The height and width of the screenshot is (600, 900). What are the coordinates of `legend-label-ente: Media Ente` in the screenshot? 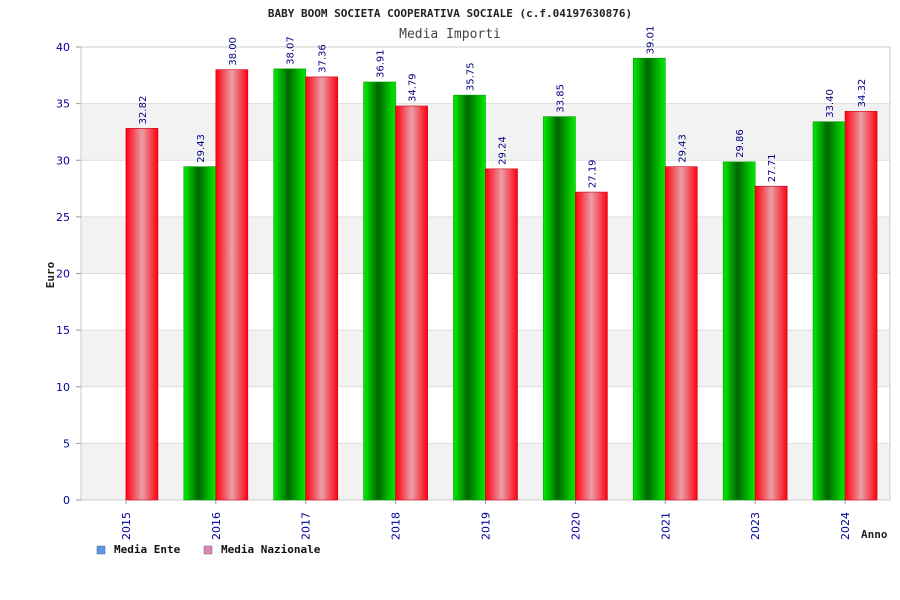 It's located at (147, 549).